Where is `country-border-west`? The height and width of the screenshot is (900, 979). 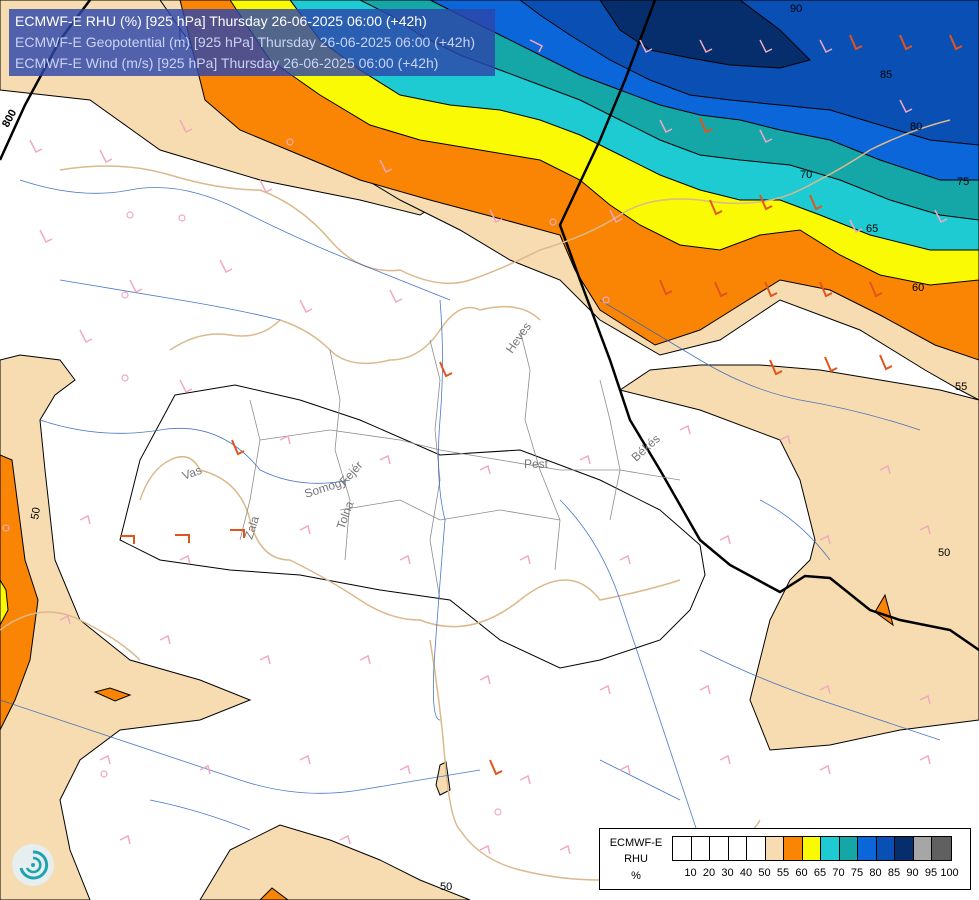 country-border-west is located at coordinates (70, 636).